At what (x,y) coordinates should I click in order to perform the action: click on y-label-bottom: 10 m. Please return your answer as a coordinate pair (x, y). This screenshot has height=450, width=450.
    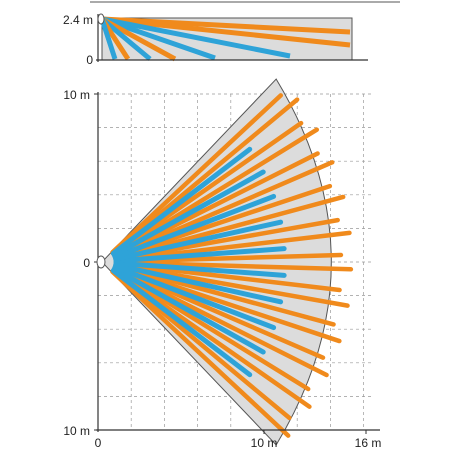
    Looking at the image, I should click on (76, 431).